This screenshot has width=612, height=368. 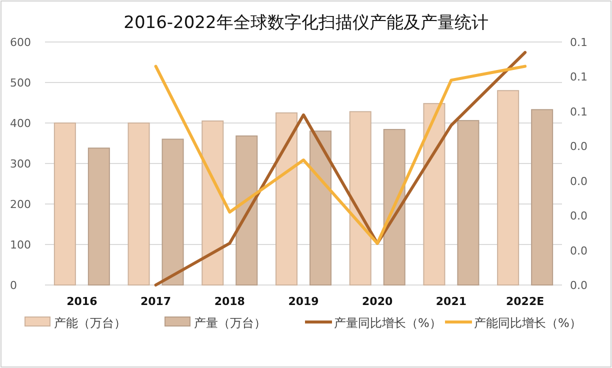 What do you see at coordinates (303, 301) in the screenshot?
I see `x-tick-label: 2019` at bounding box center [303, 301].